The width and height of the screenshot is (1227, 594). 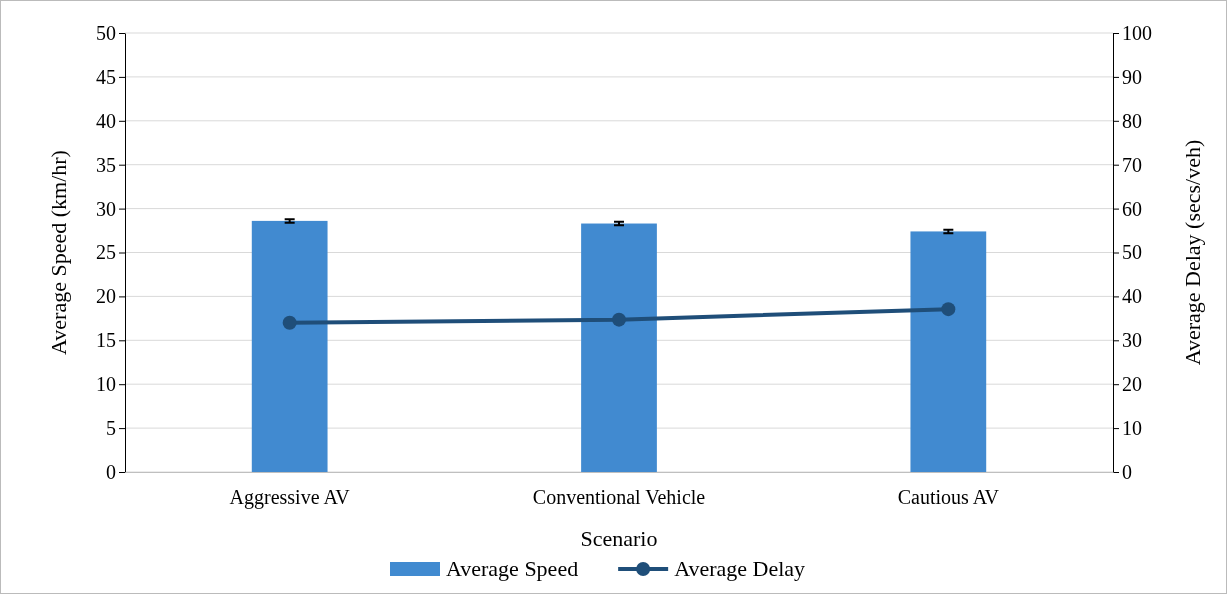 What do you see at coordinates (619, 538) in the screenshot?
I see `x-axis-title: Scenario` at bounding box center [619, 538].